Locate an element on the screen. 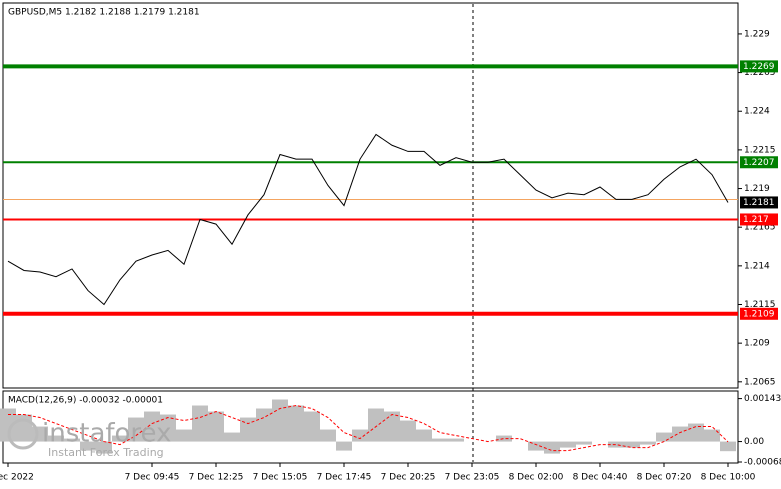 The image size is (781, 489). y-tick-label: 1.209 is located at coordinates (757, 344).